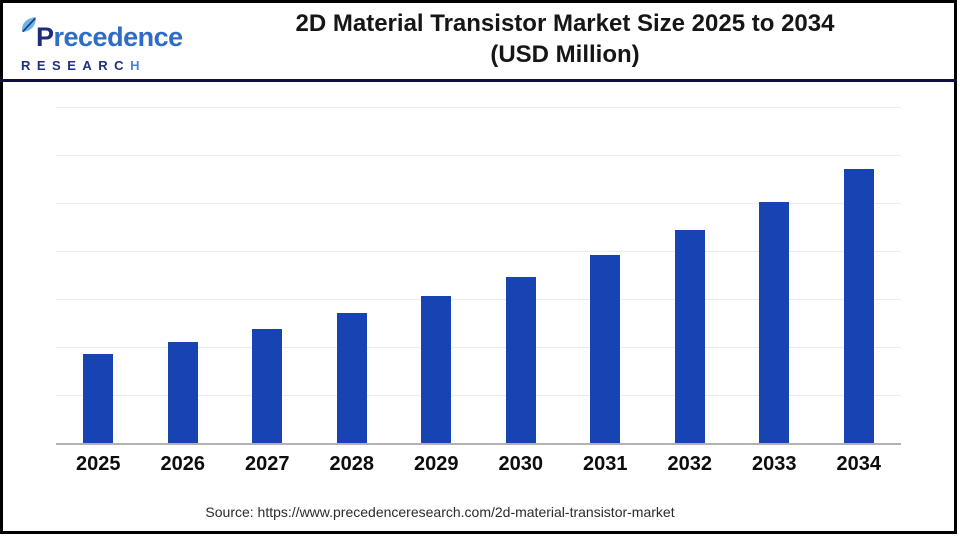 This screenshot has width=960, height=540. What do you see at coordinates (520, 360) in the screenshot?
I see `bar-2030` at bounding box center [520, 360].